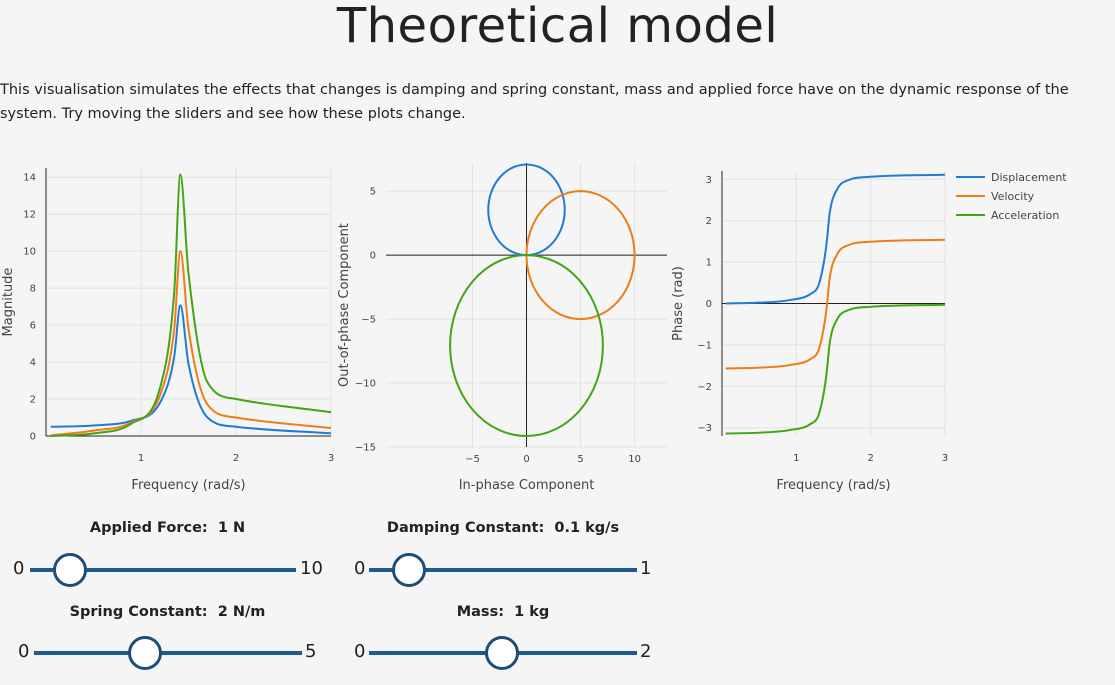 The height and width of the screenshot is (685, 1115). What do you see at coordinates (704, 345) in the screenshot?
I see `chart3-phase-ytick-label: −1` at bounding box center [704, 345].